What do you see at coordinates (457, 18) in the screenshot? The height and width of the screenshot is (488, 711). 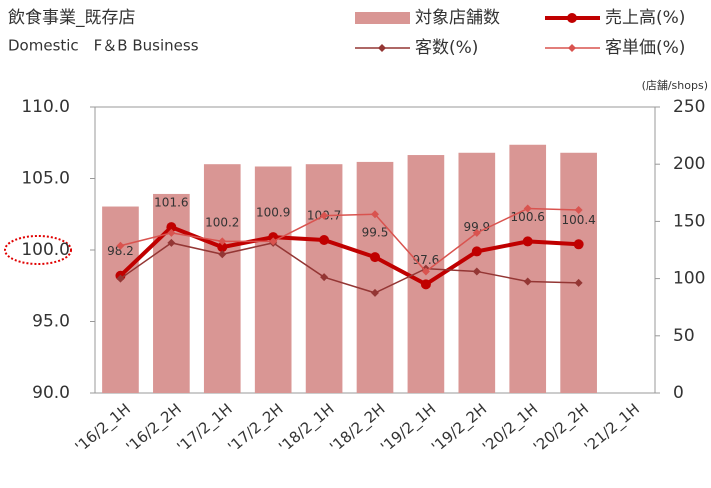 I see `legend-label: 対象店舗数` at bounding box center [457, 18].